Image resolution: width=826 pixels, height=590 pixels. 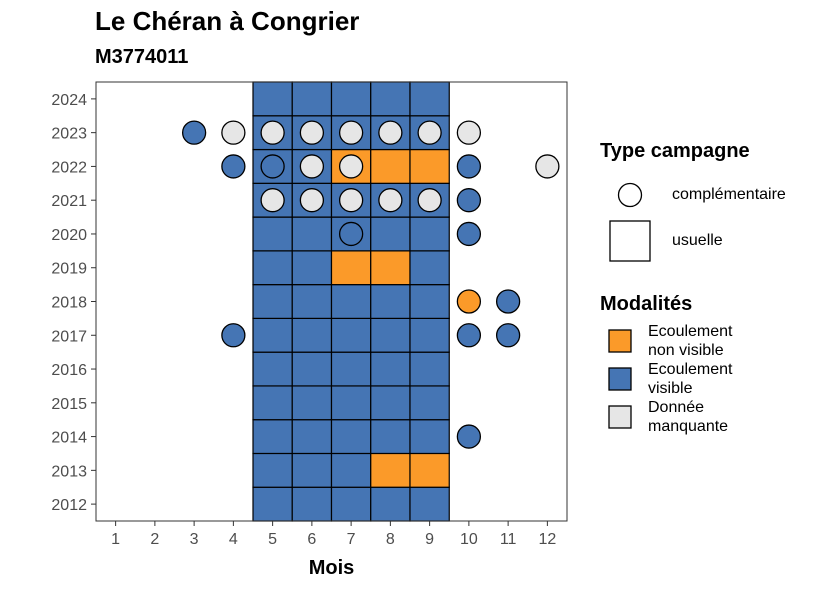 What do you see at coordinates (646, 304) in the screenshot?
I see `legend-modalites-title: Modalités` at bounding box center [646, 304].